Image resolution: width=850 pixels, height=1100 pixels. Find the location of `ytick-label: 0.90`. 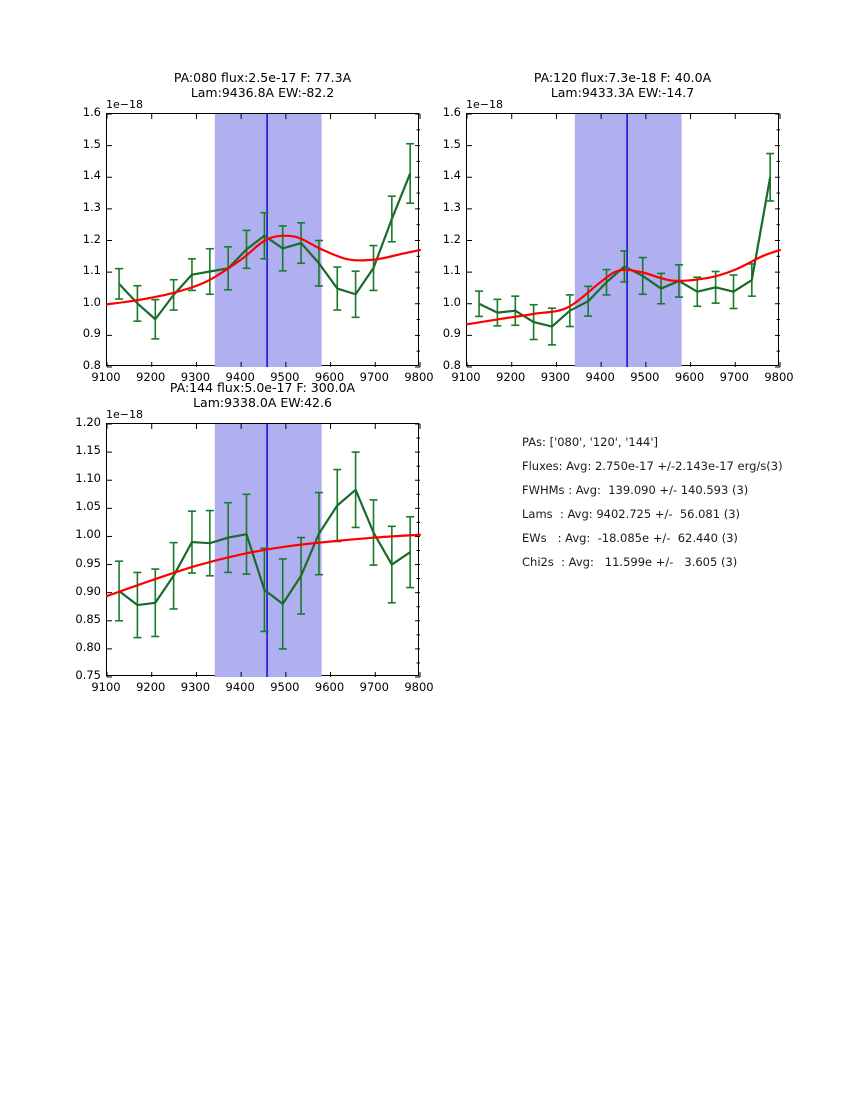

ytick-label: 0.90 is located at coordinates (88, 590).